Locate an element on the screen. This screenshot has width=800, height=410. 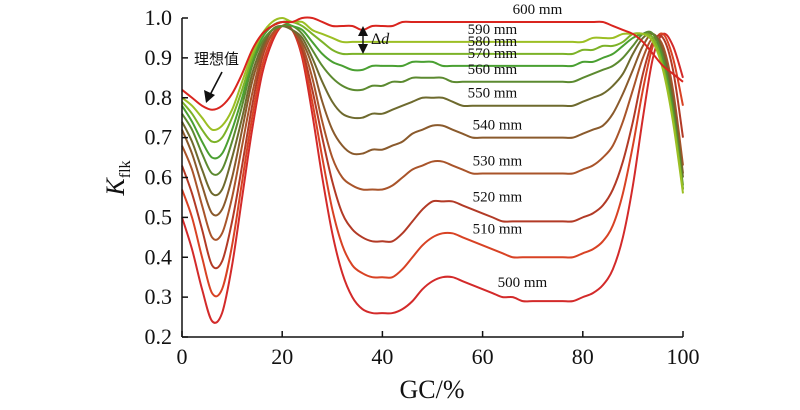
y-tick-label: 0.2 is located at coordinates (159, 336).